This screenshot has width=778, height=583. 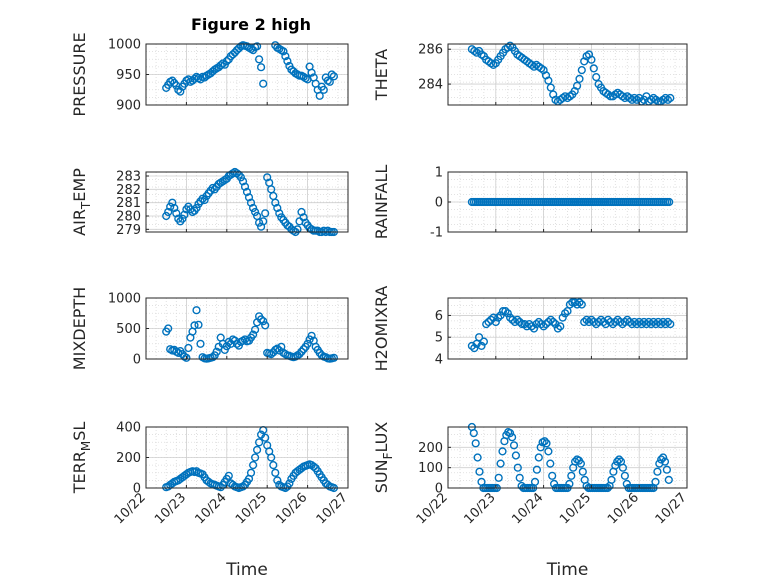 I want to click on y-tick-label: 500, so click(x=128, y=329).